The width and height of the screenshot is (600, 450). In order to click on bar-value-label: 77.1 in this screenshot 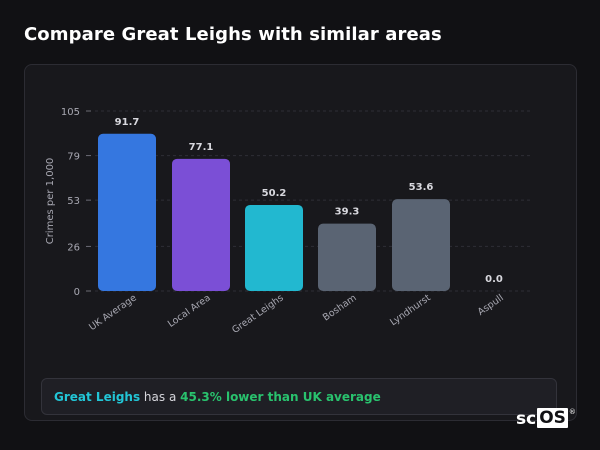, I will do `click(201, 147)`.